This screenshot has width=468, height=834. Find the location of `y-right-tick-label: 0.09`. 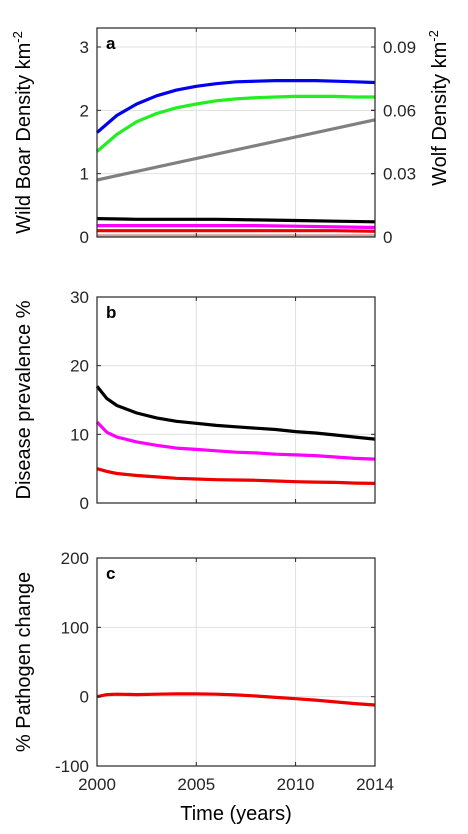

y-right-tick-label: 0.09 is located at coordinates (399, 47).